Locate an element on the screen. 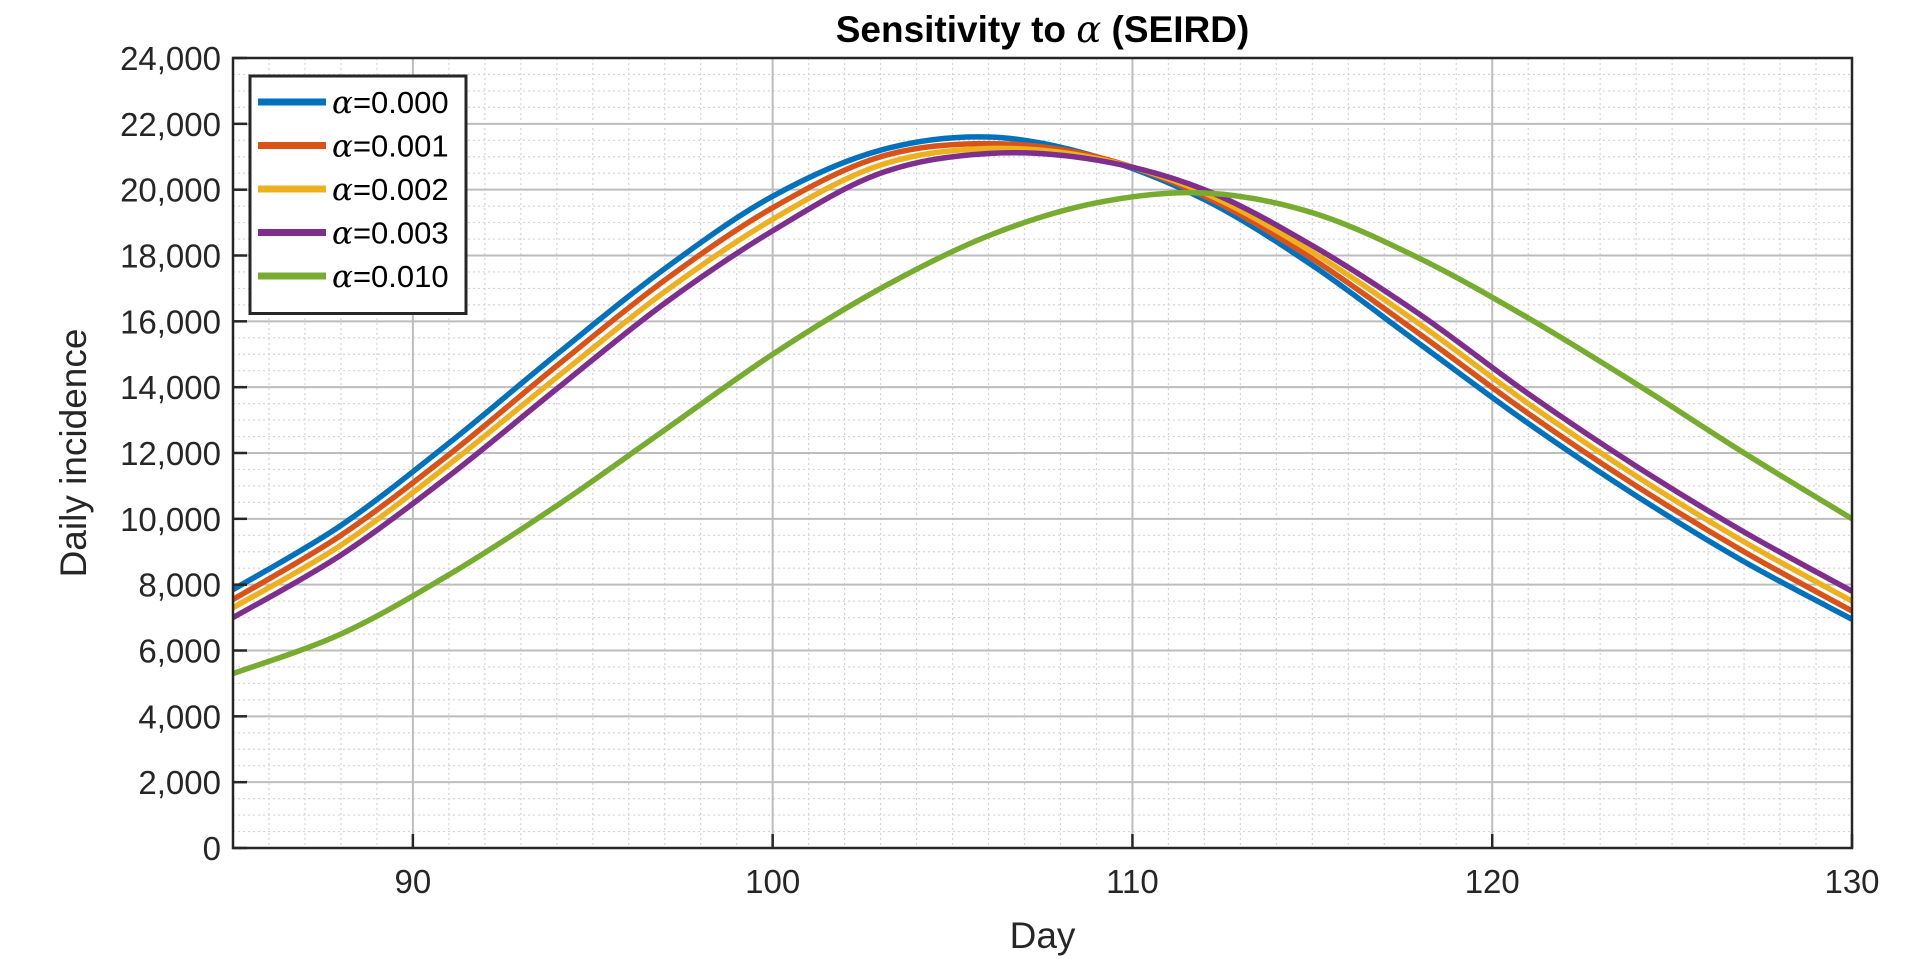 The width and height of the screenshot is (1924, 959). y-tick-label: 14,000 is located at coordinates (170, 387).